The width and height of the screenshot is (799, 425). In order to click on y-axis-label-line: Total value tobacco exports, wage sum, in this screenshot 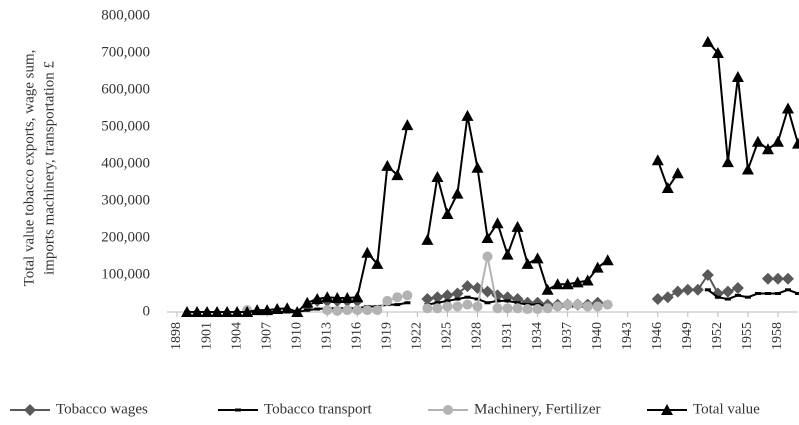, I will do `click(29, 168)`.